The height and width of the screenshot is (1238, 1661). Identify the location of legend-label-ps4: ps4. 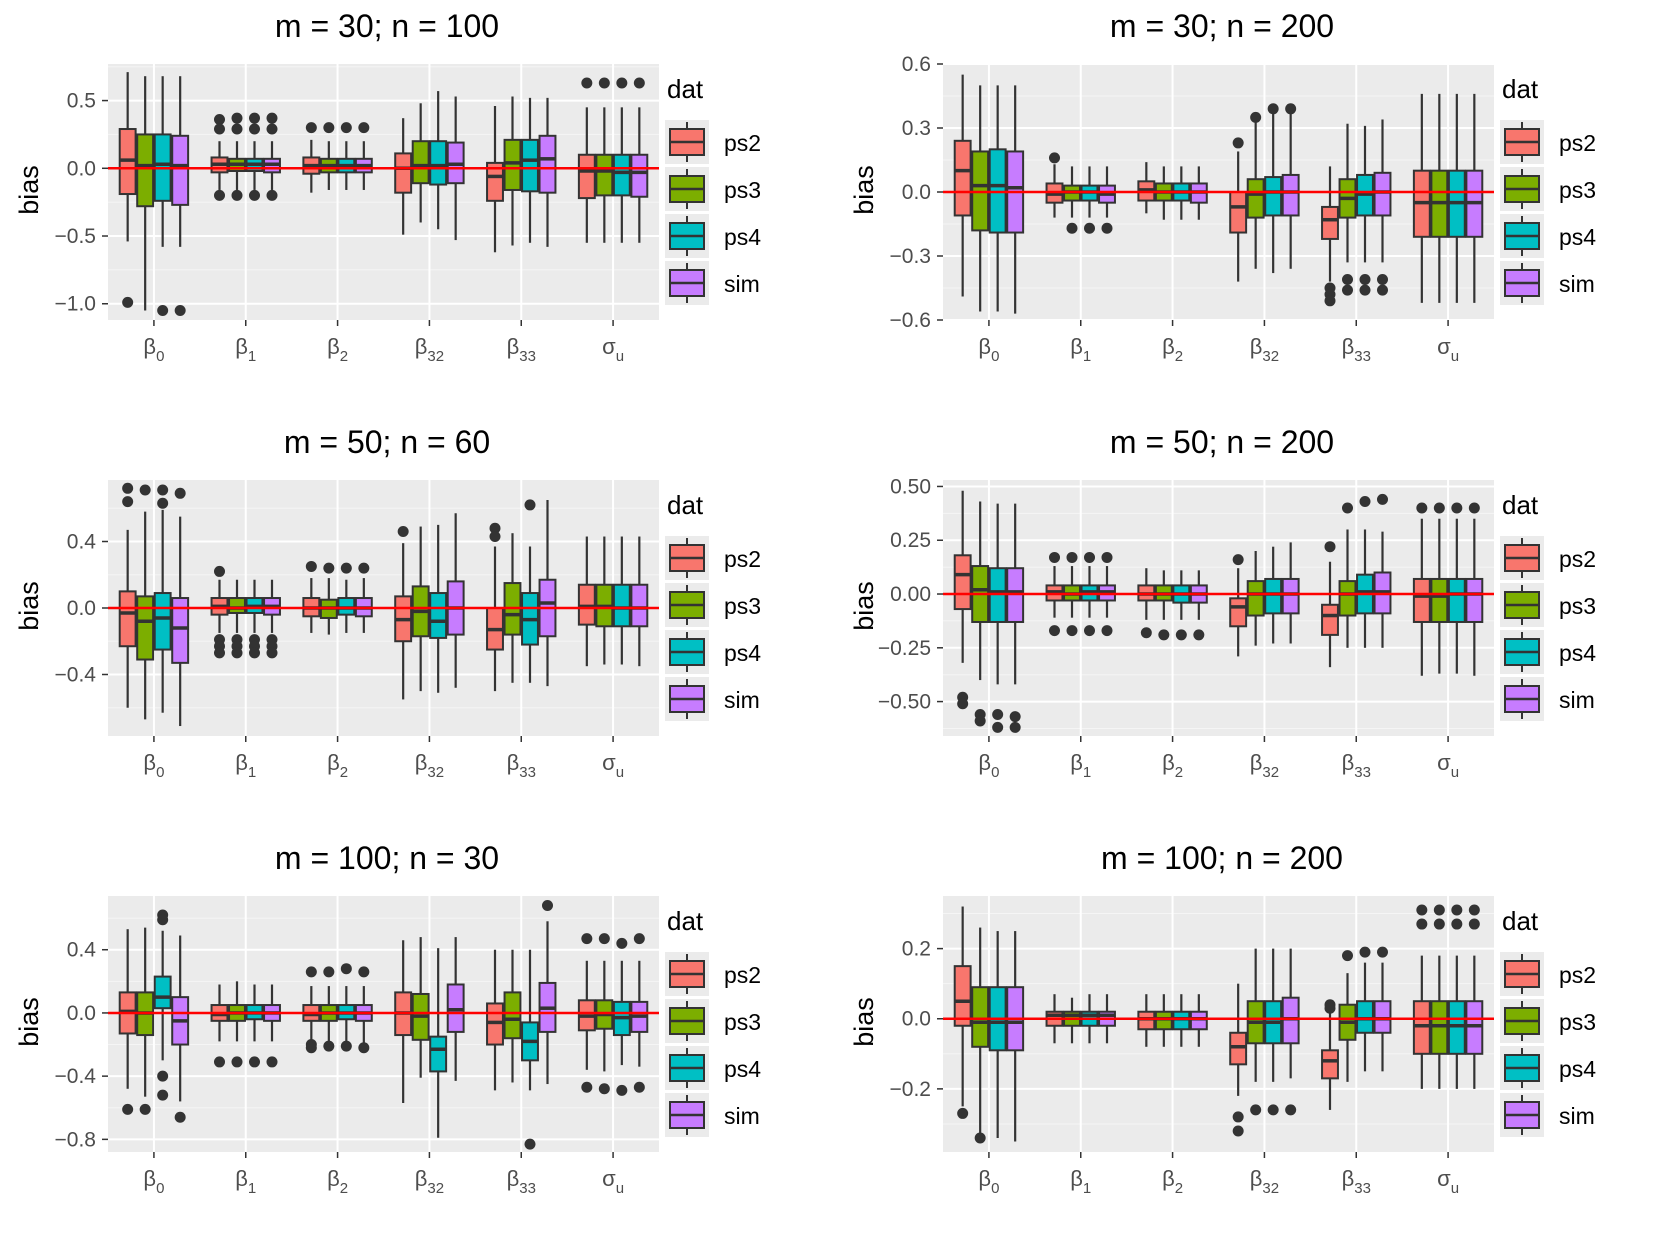
(742, 1069).